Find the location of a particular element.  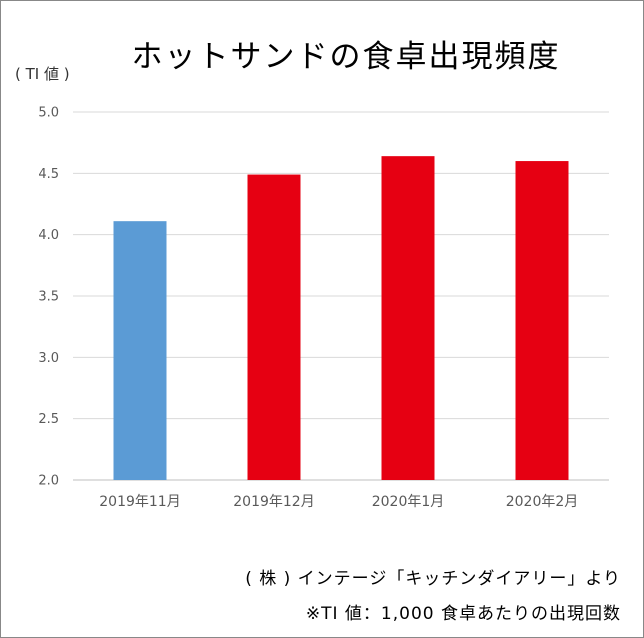

y-tick-label: 2.5 is located at coordinates (48, 419).